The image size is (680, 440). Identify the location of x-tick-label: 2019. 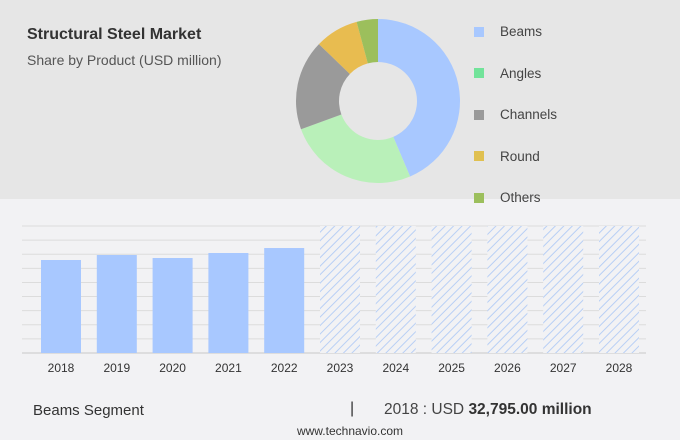
(116, 368).